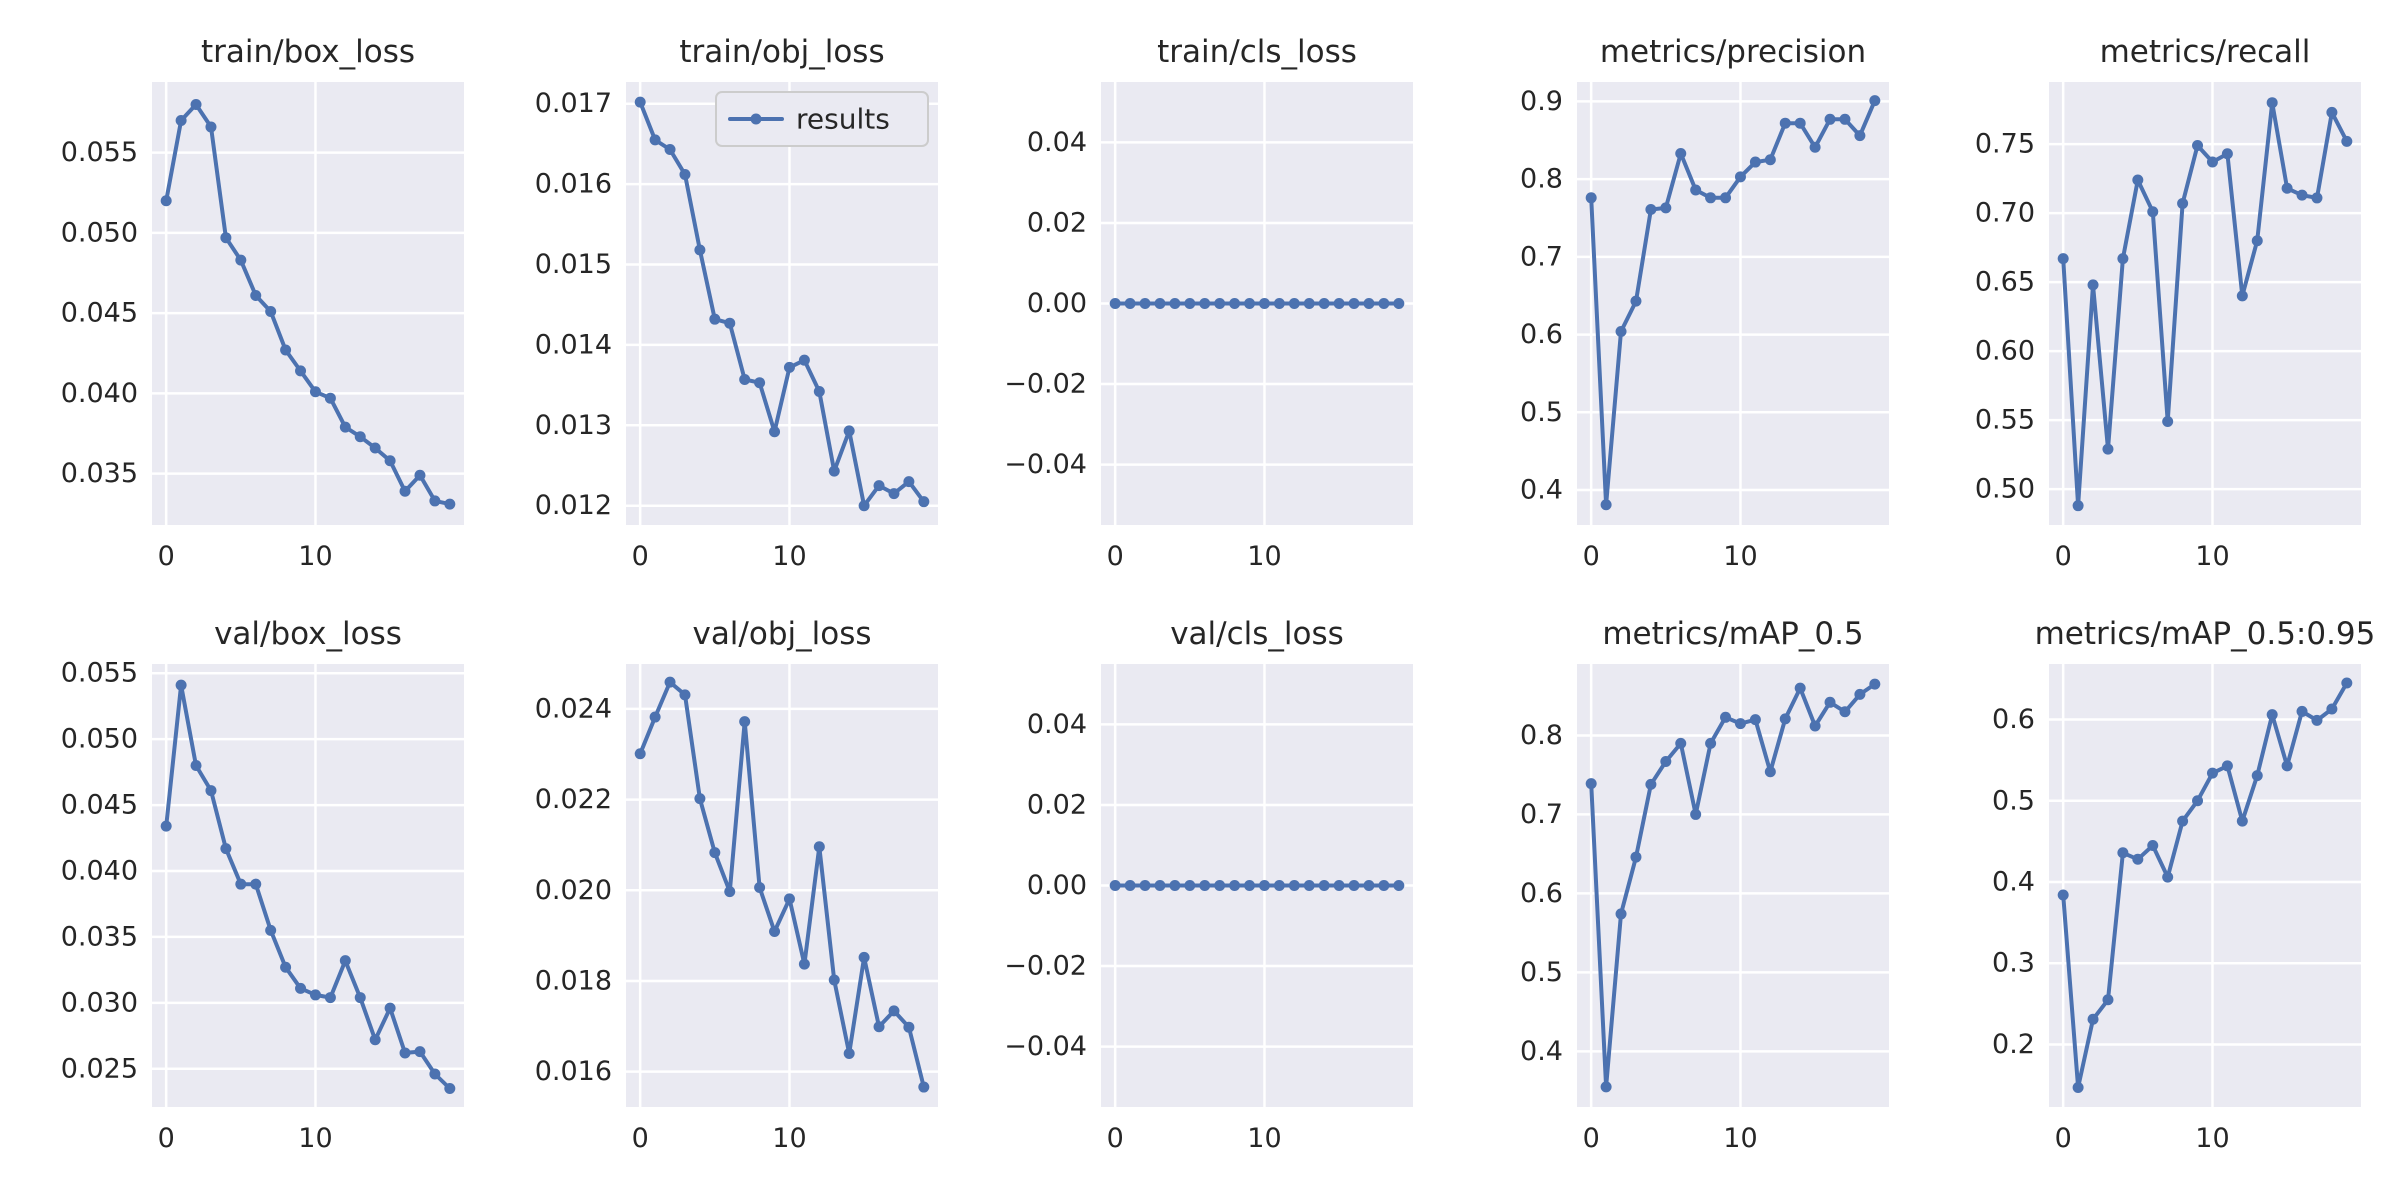 This screenshot has height=1200, width=2400. Describe the element at coordinates (1541, 735) in the screenshot. I see `y-tick-label: 0.8` at that location.